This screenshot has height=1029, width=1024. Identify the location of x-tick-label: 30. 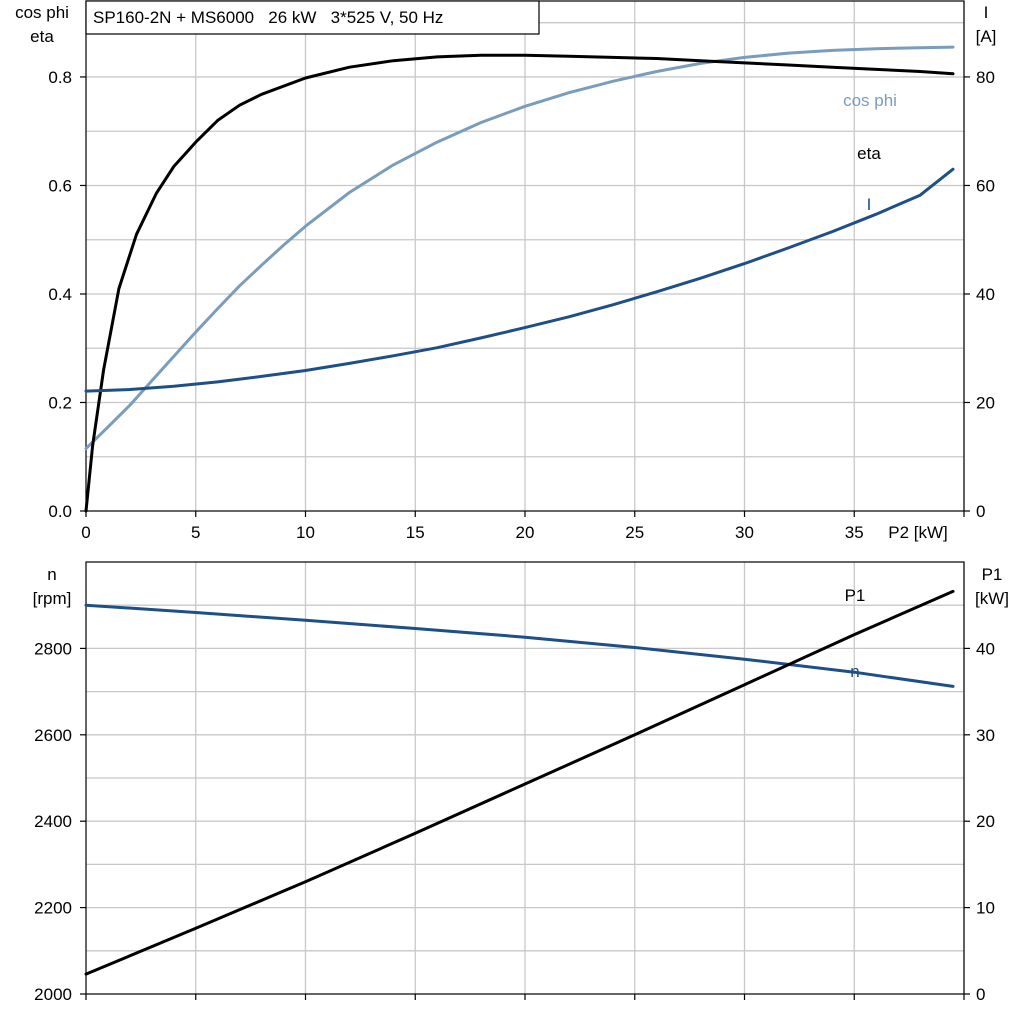
(744, 532).